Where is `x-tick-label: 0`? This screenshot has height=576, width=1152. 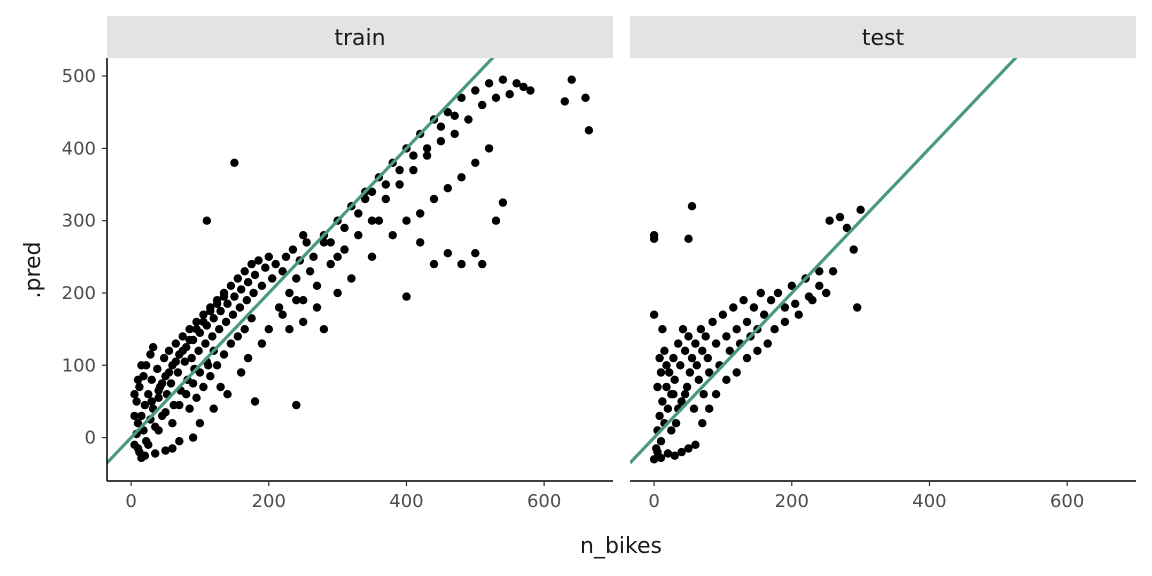
x-tick-label: 0 is located at coordinates (653, 501).